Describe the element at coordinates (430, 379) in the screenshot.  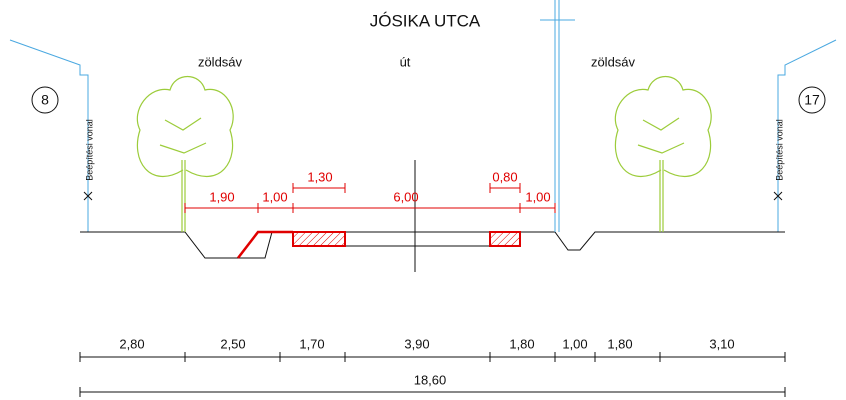
I see `total-dimension: 18,60` at that location.